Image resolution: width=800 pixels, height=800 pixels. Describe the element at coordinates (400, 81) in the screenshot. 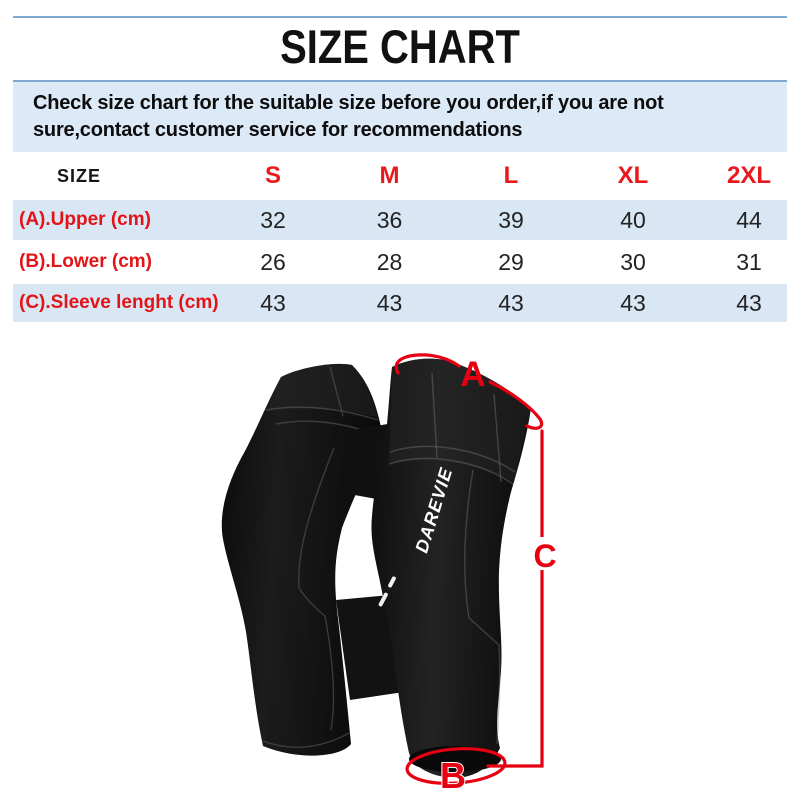

I see `mid-divider` at that location.